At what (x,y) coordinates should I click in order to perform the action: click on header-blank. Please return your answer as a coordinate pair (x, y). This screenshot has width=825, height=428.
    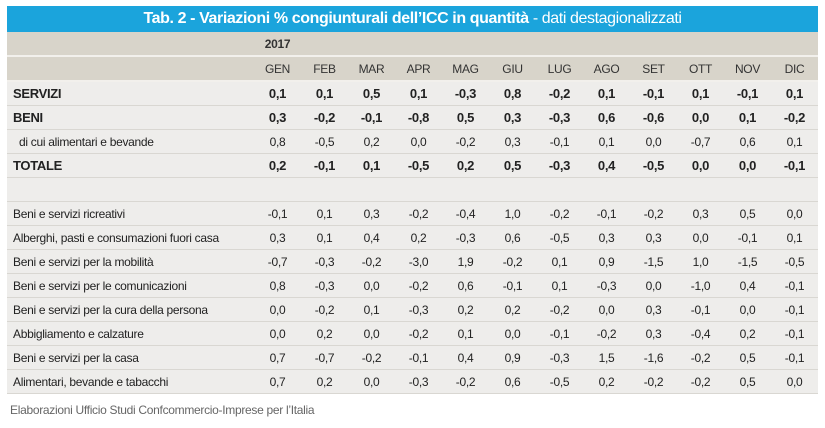
    Looking at the image, I should click on (559, 44).